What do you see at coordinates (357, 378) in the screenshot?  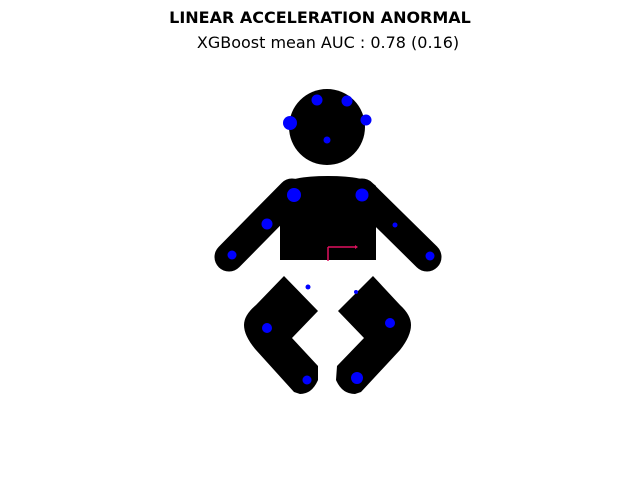 I see `sensor-right-ankle` at bounding box center [357, 378].